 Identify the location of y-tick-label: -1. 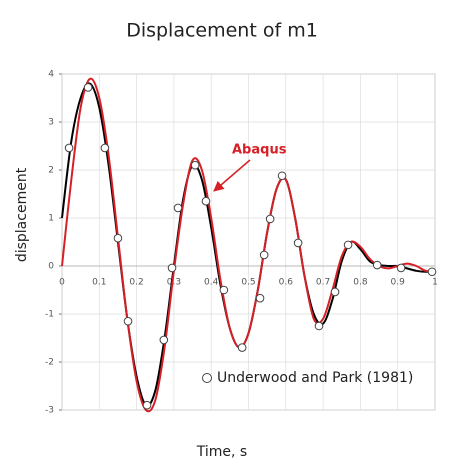
(49, 315).